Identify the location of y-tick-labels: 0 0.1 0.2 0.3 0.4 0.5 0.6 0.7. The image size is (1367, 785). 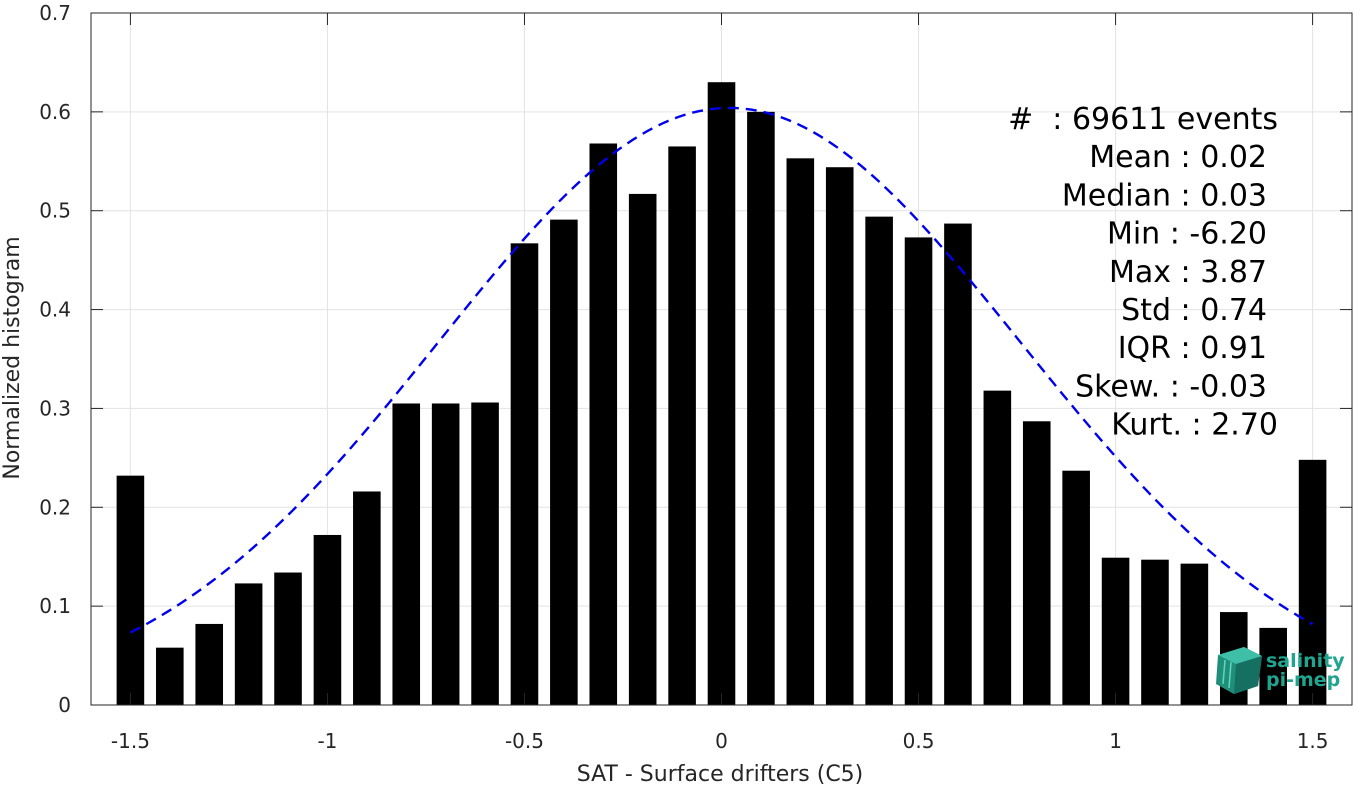
(55, 359).